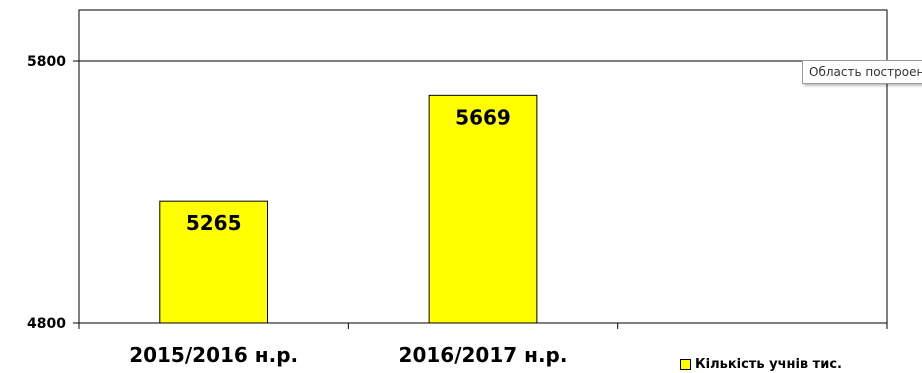 The height and width of the screenshot is (373, 922). What do you see at coordinates (483, 326) in the screenshot?
I see `x-axis-ticks` at bounding box center [483, 326].